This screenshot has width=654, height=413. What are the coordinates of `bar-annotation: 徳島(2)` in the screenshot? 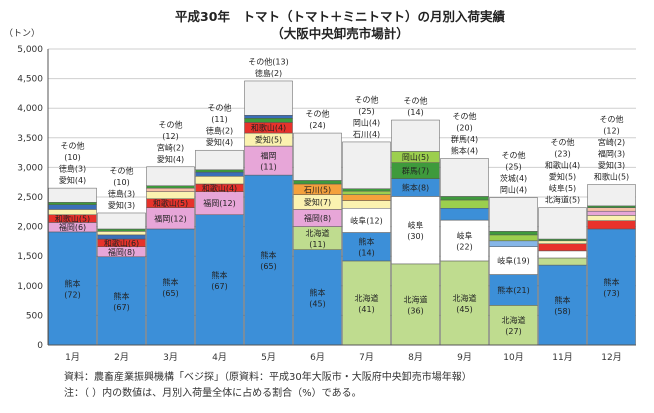 It's located at (219, 131).